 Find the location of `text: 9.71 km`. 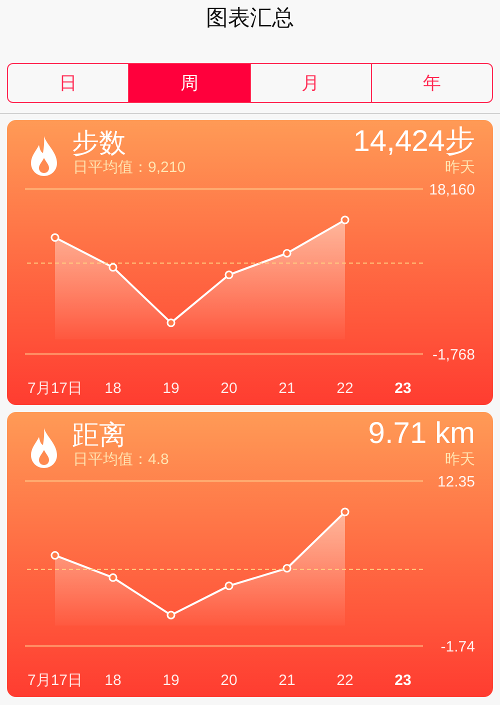

text: 9.71 km is located at coordinates (421, 433).